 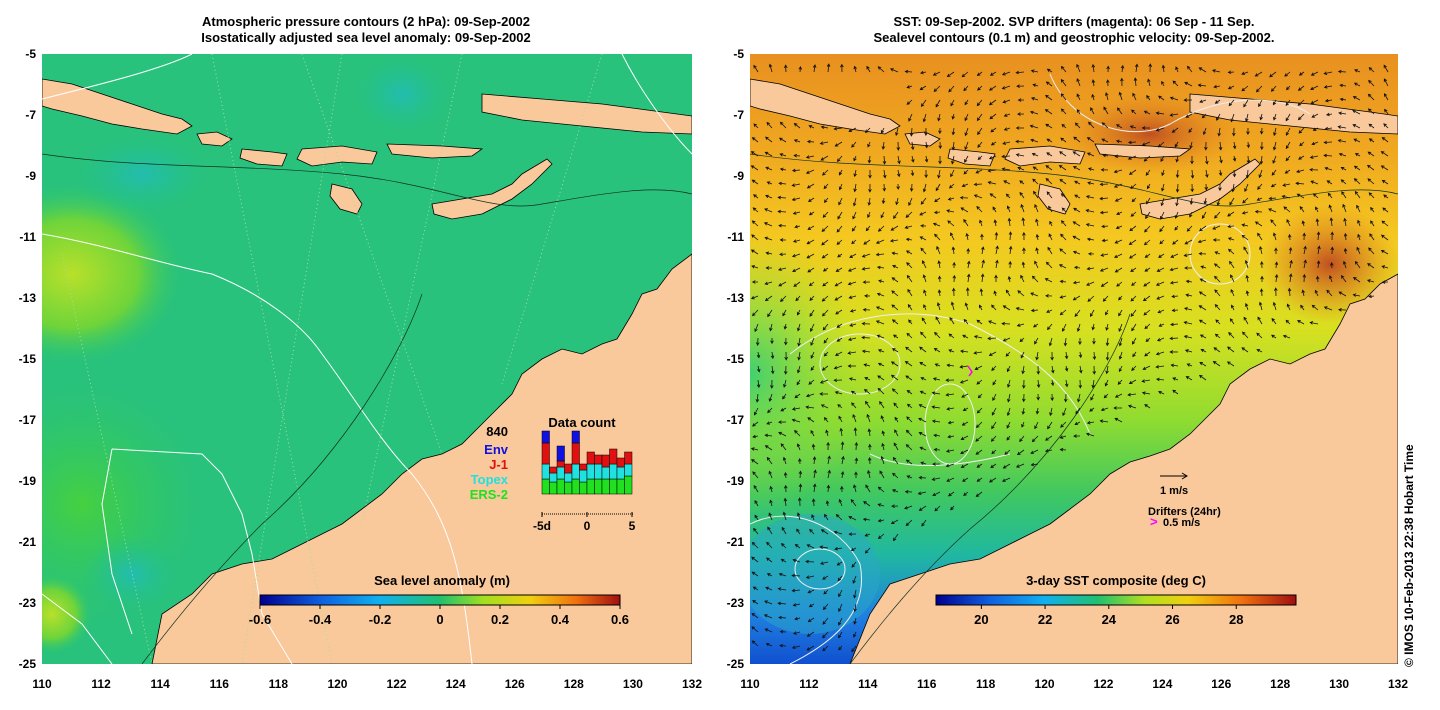 What do you see at coordinates (489, 494) in the screenshot?
I see `data-count-legend-ers-2: ERS-2` at bounding box center [489, 494].